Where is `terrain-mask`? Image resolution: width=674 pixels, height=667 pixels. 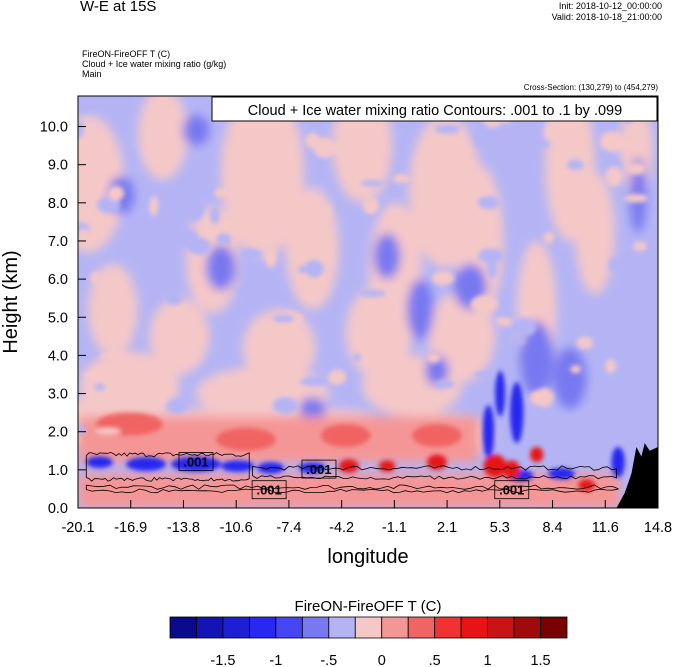
terrain-mask is located at coordinates (634, 475).